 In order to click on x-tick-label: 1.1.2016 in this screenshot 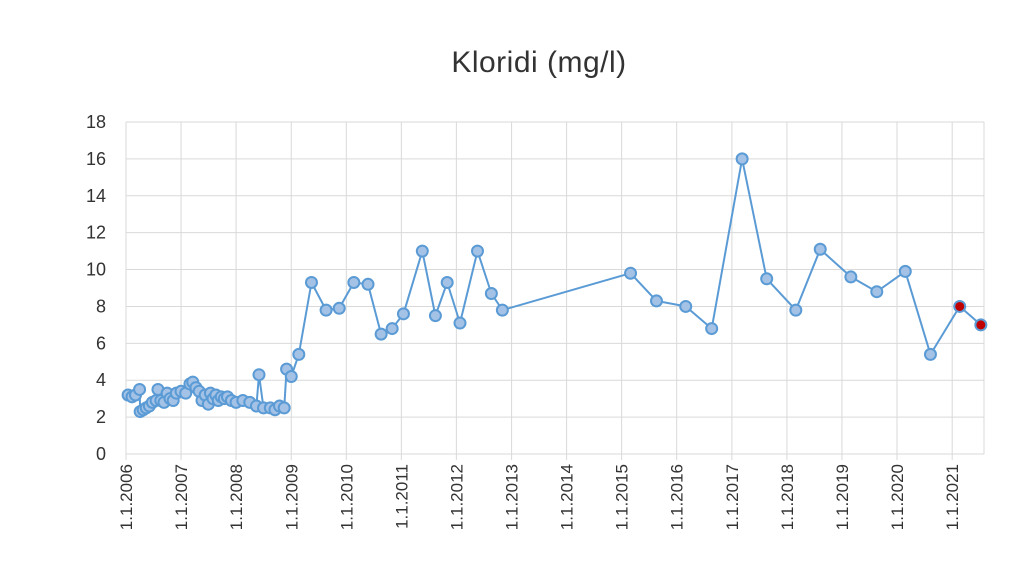, I will do `click(677, 497)`.